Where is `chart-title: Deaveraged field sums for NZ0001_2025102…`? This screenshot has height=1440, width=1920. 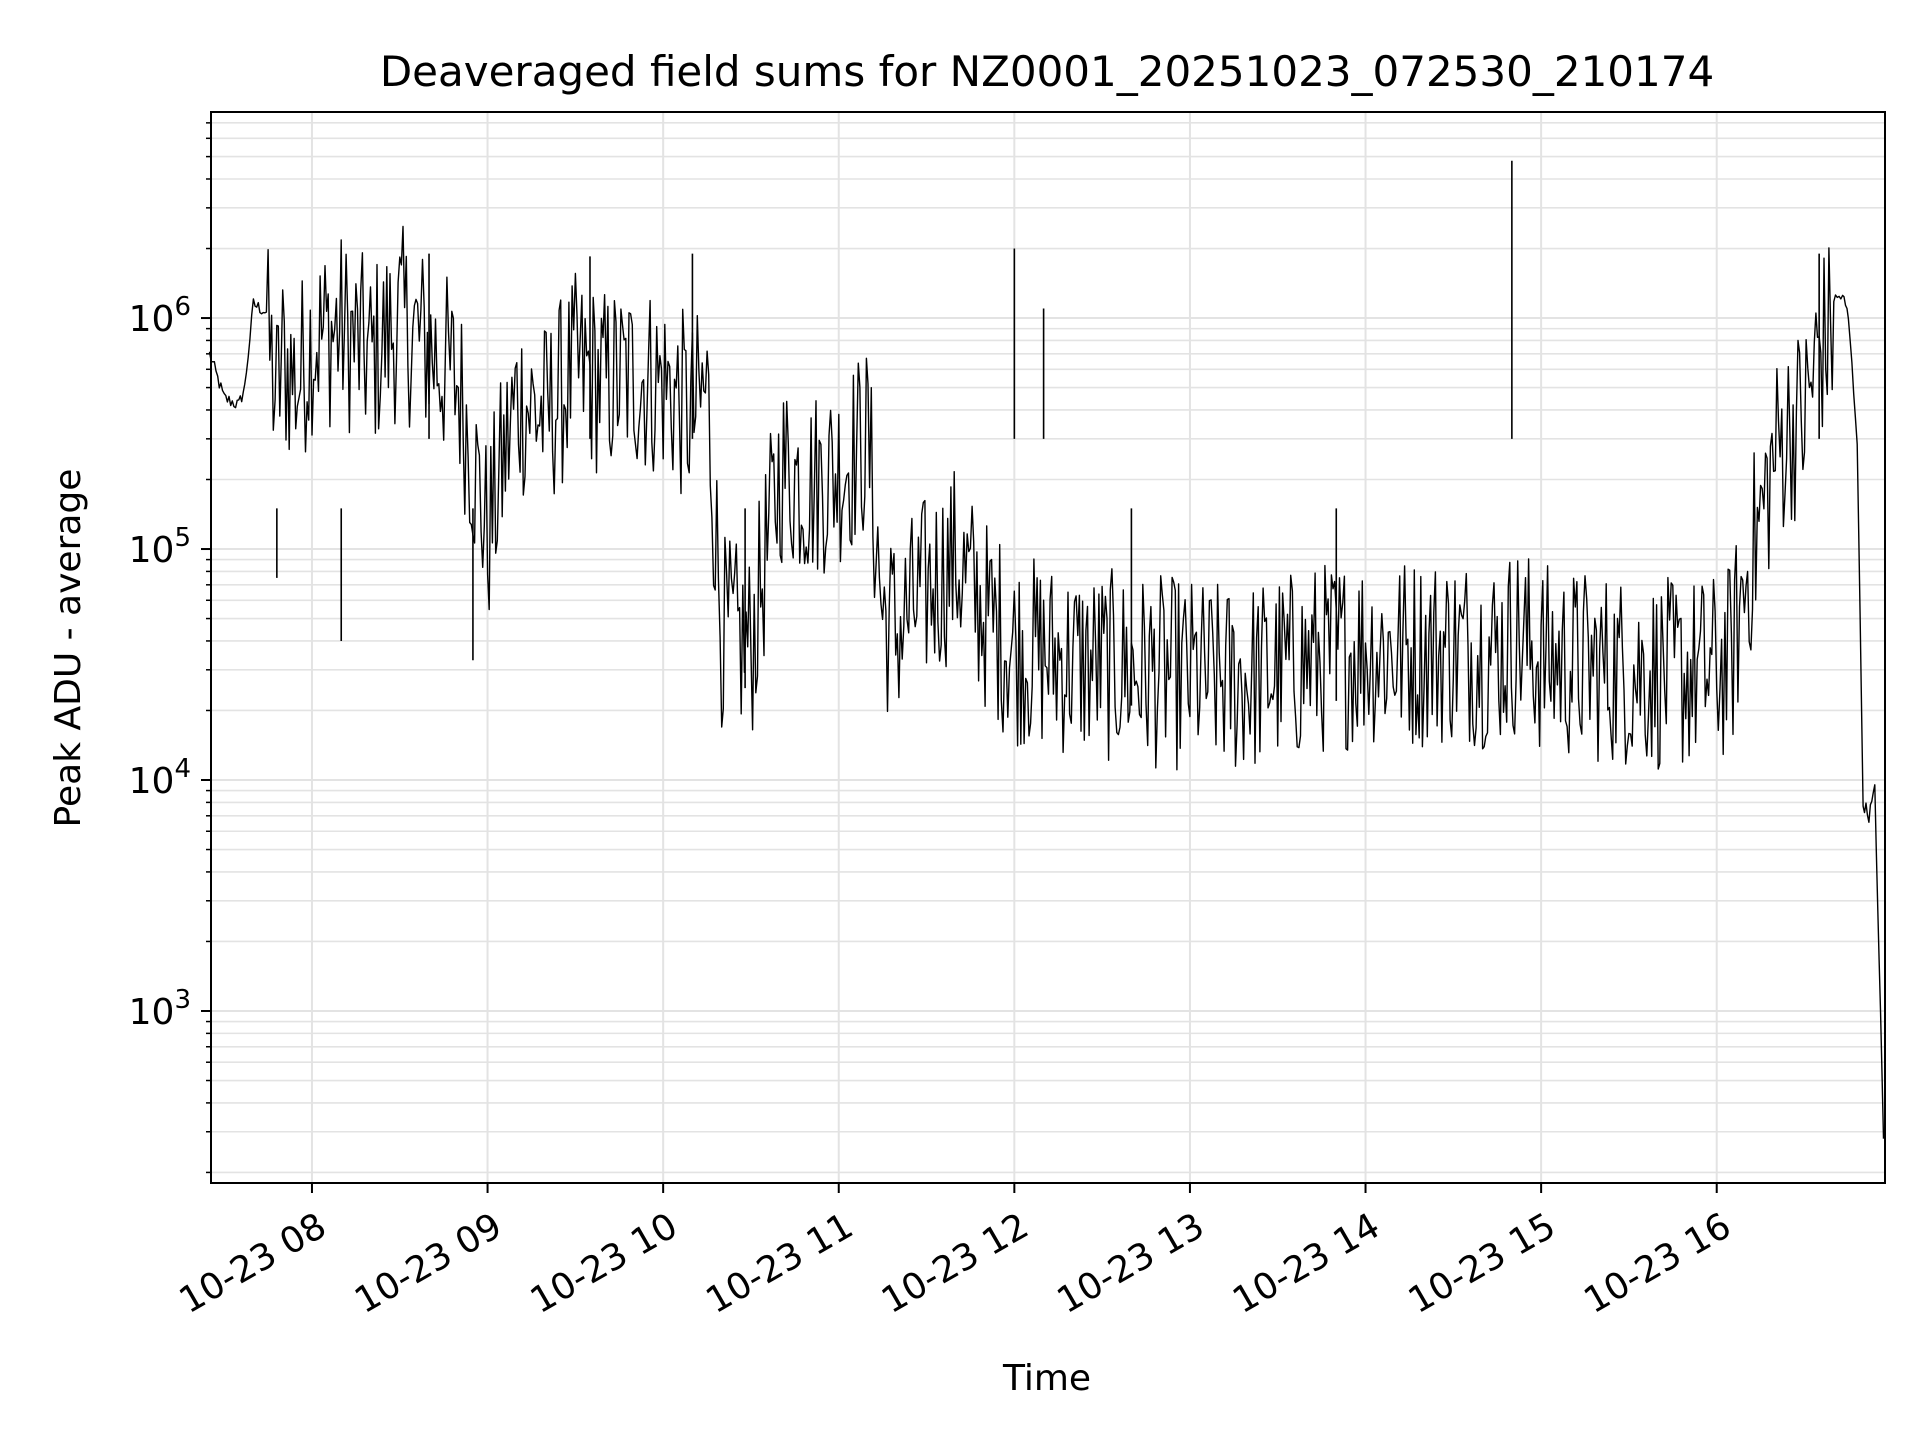 chart-title: Deaveraged field sums for NZ0001_2025102… is located at coordinates (1047, 71).